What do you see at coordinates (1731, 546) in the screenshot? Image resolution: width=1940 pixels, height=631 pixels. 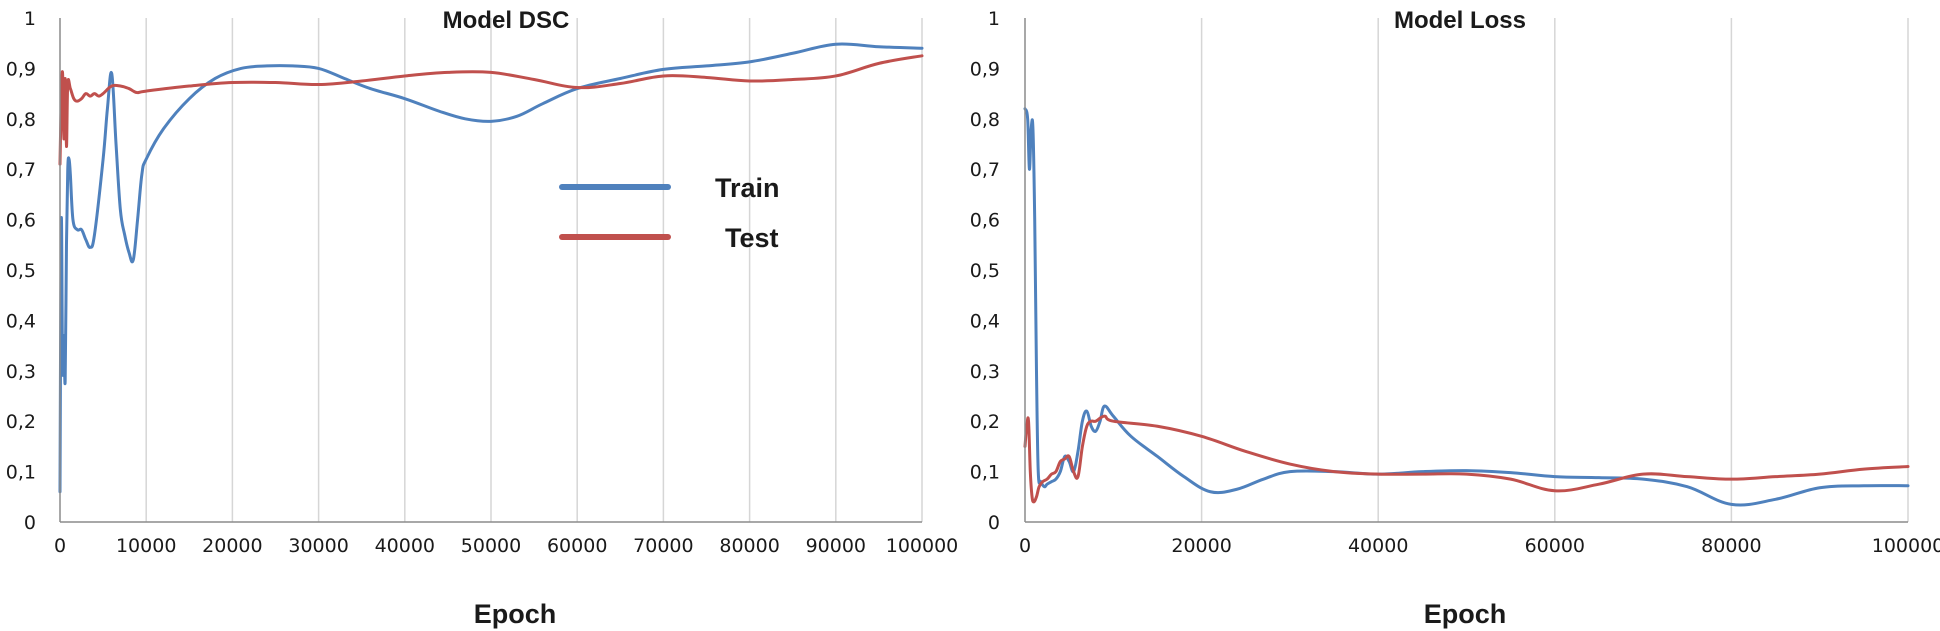 I see `loss-x-tick-4: 80000` at bounding box center [1731, 546].